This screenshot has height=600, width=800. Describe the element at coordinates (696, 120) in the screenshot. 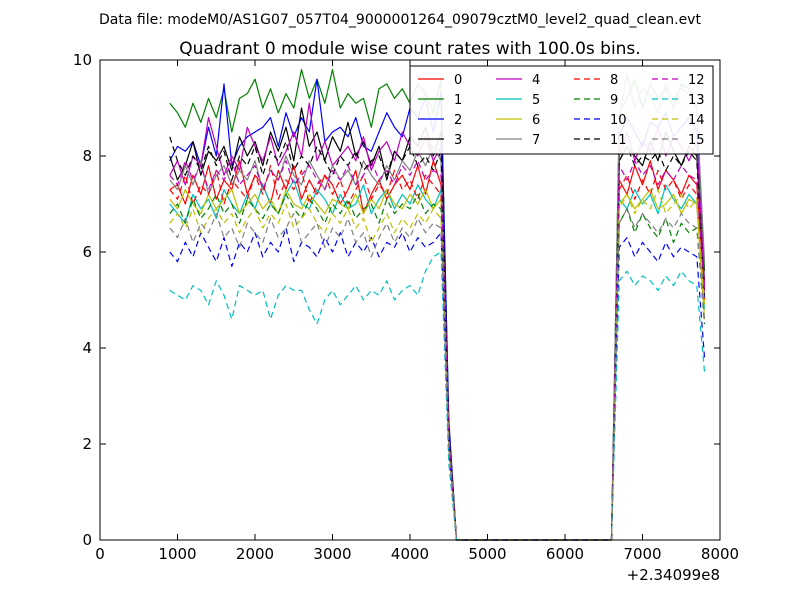

I see `legend-label-14: 14` at that location.